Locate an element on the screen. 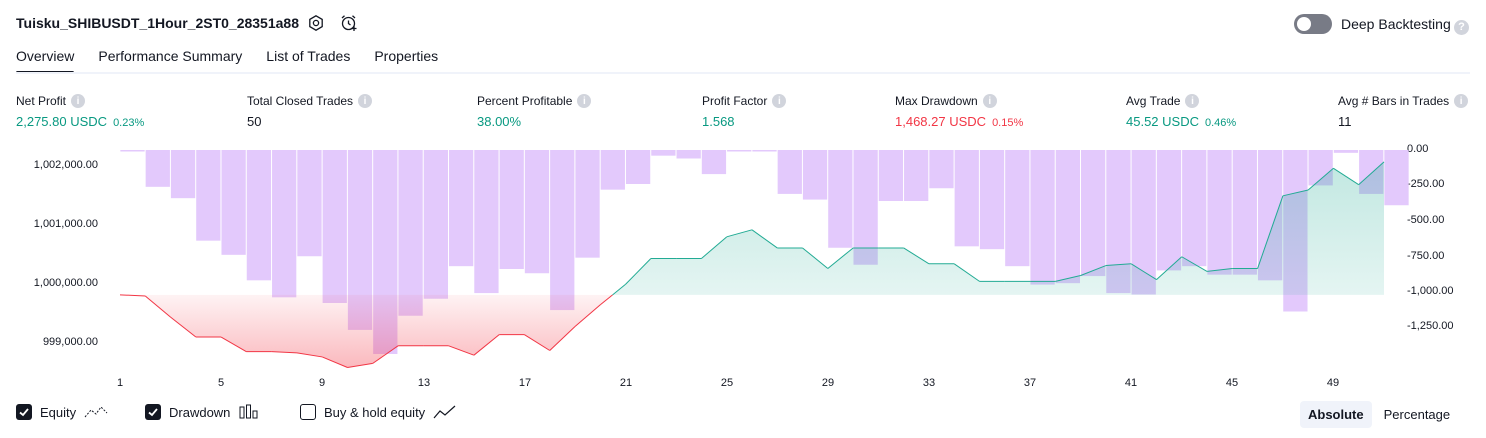 The image size is (1486, 438). help-icon: ? is located at coordinates (1461, 26).